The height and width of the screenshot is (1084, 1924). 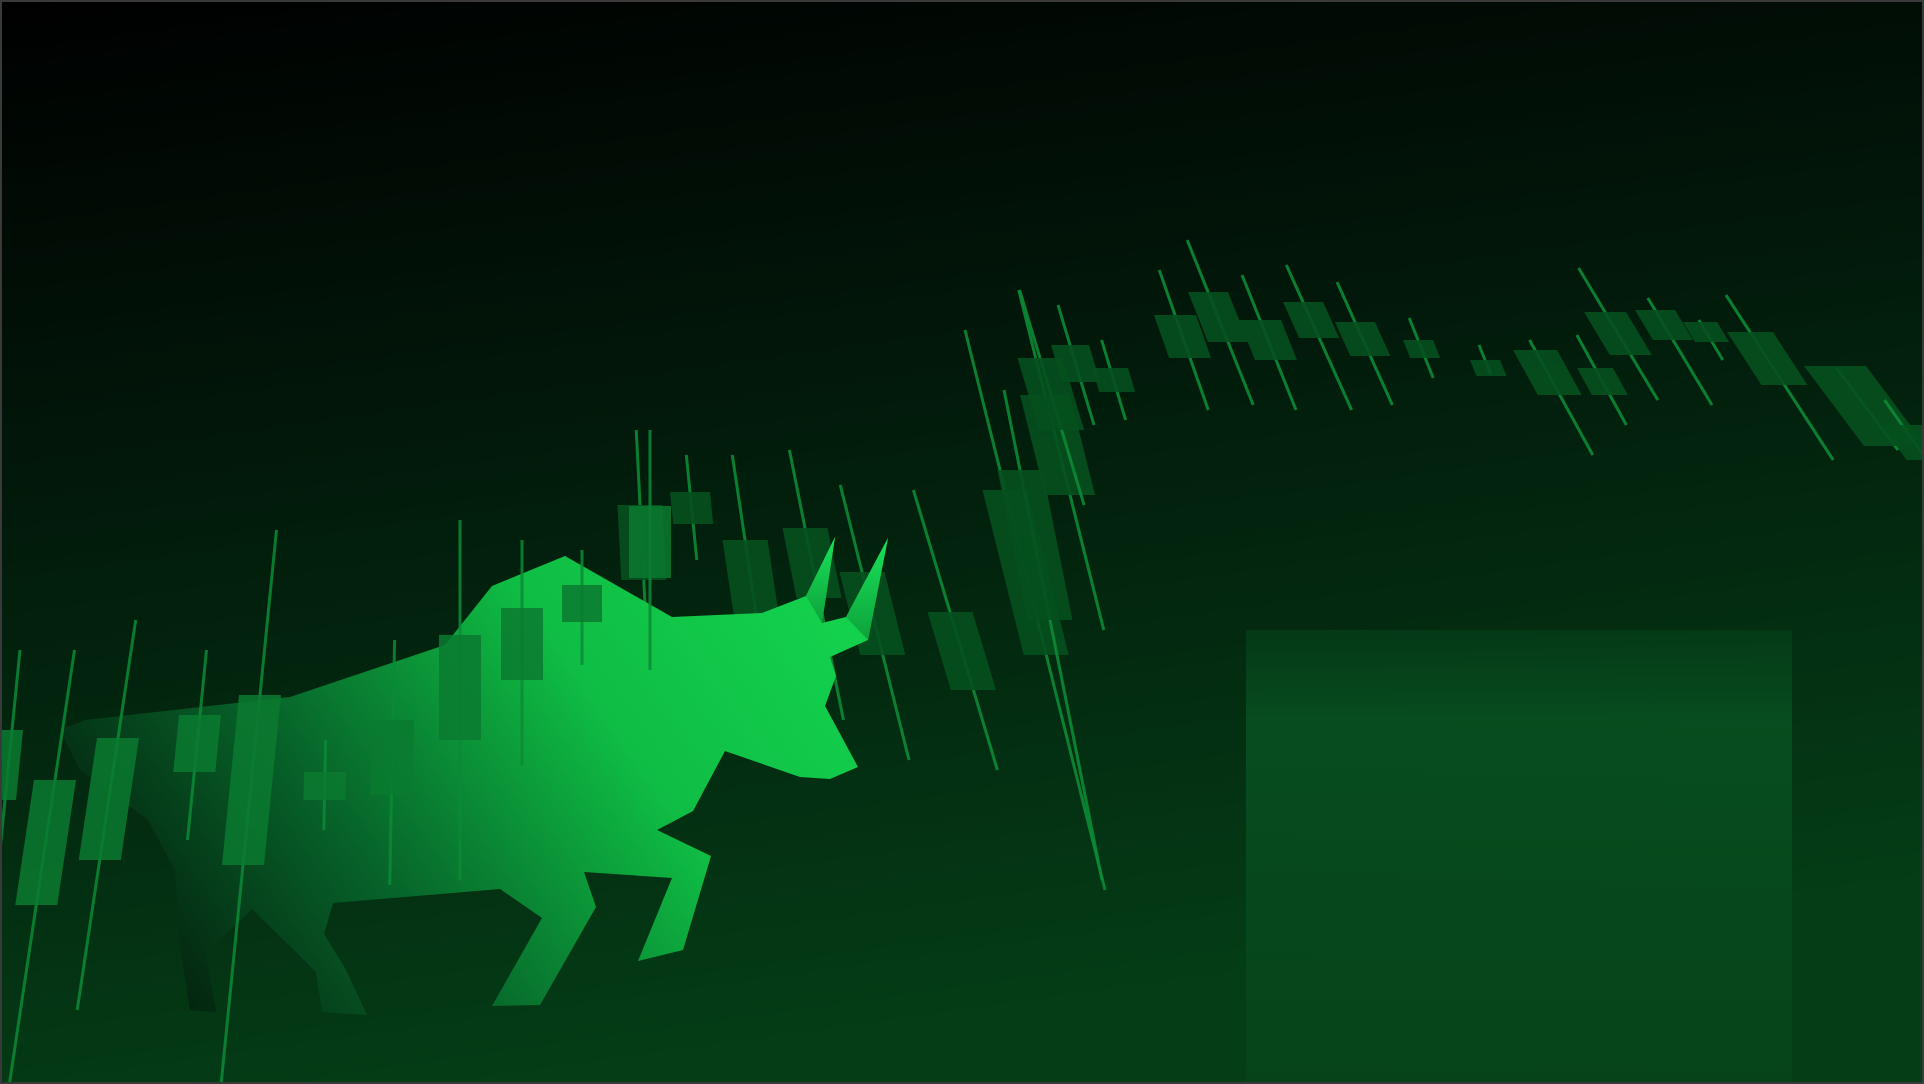 What do you see at coordinates (1519, 857) in the screenshot?
I see `background-panel` at bounding box center [1519, 857].